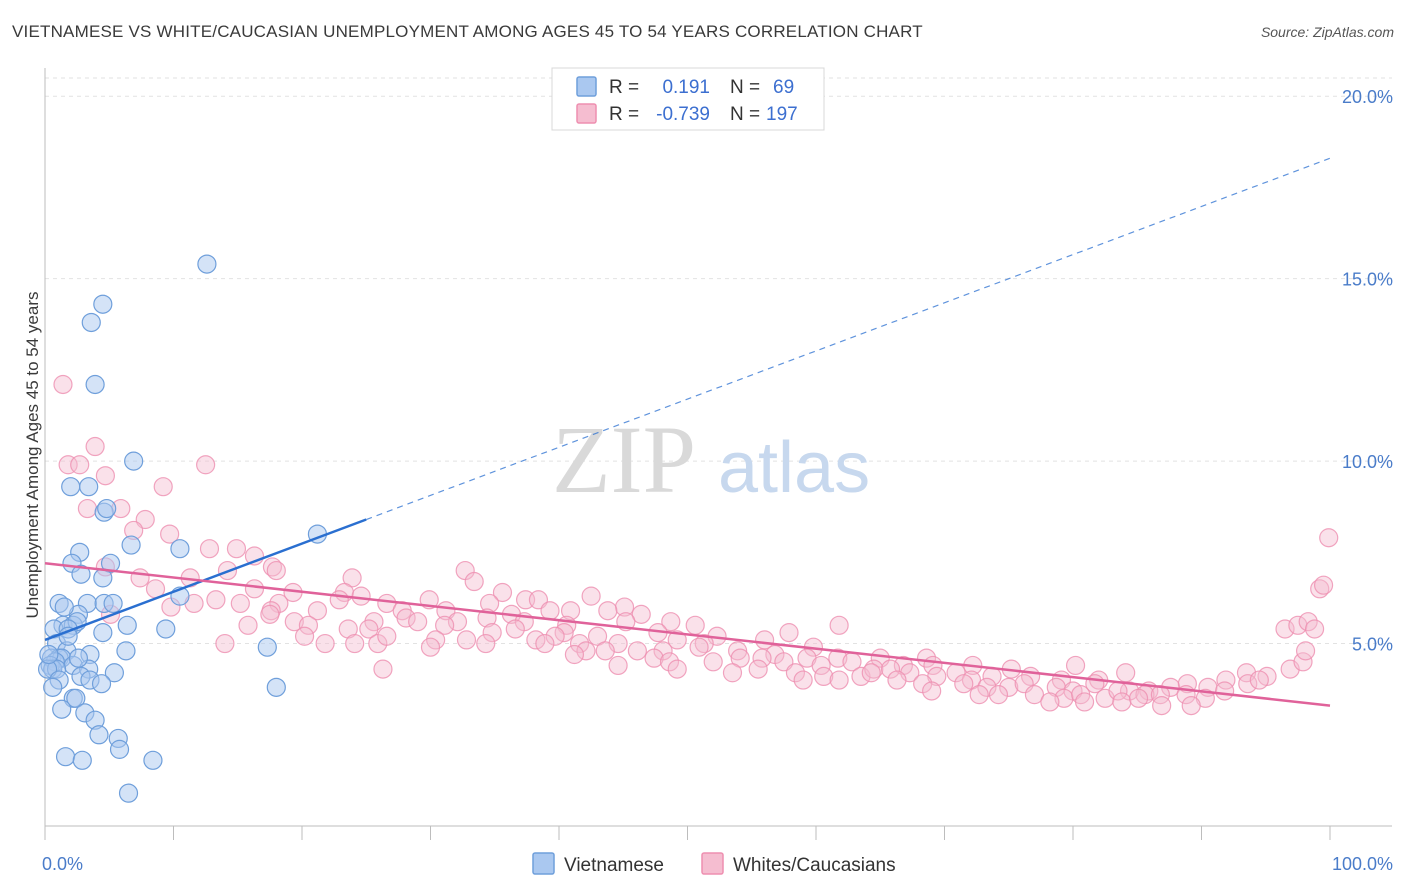  Describe the element at coordinates (614, 865) in the screenshot. I see `bottom-legend-vietnamese: Vietnamese` at that location.